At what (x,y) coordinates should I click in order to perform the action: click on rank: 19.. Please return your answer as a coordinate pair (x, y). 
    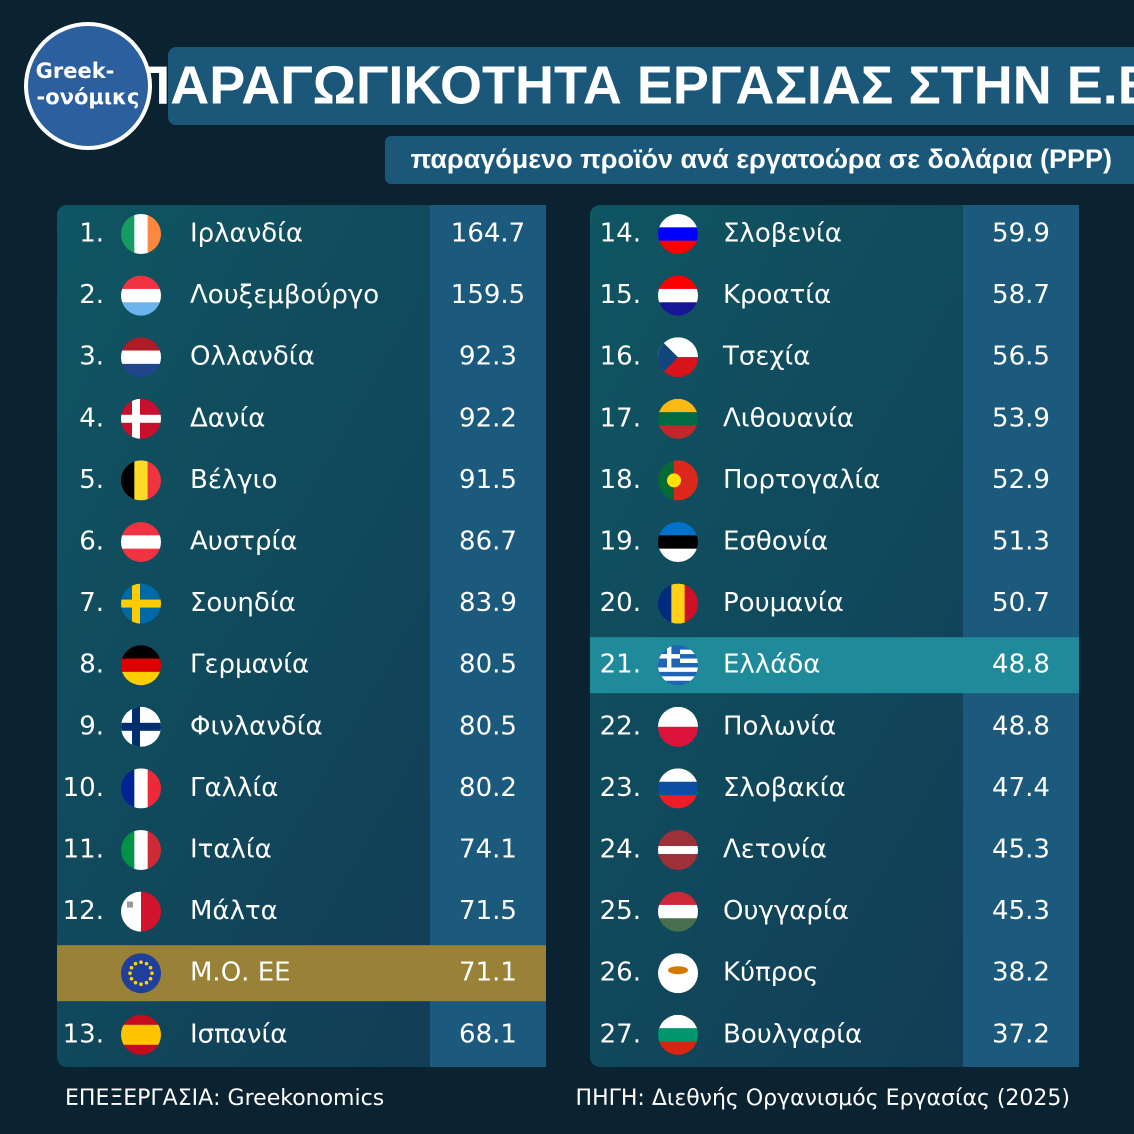
    Looking at the image, I should click on (620, 542).